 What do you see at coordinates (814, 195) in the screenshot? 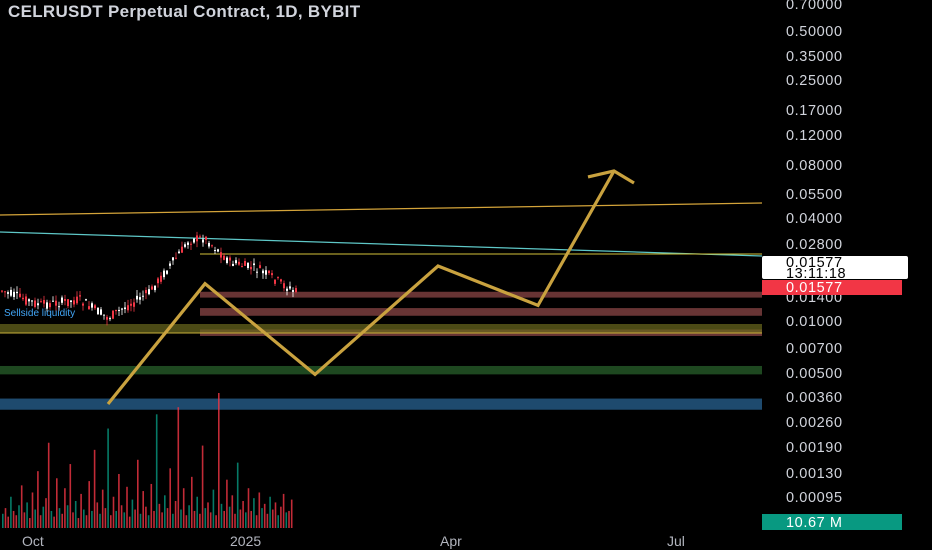
I see `price-tick: 0.05500` at bounding box center [814, 195].